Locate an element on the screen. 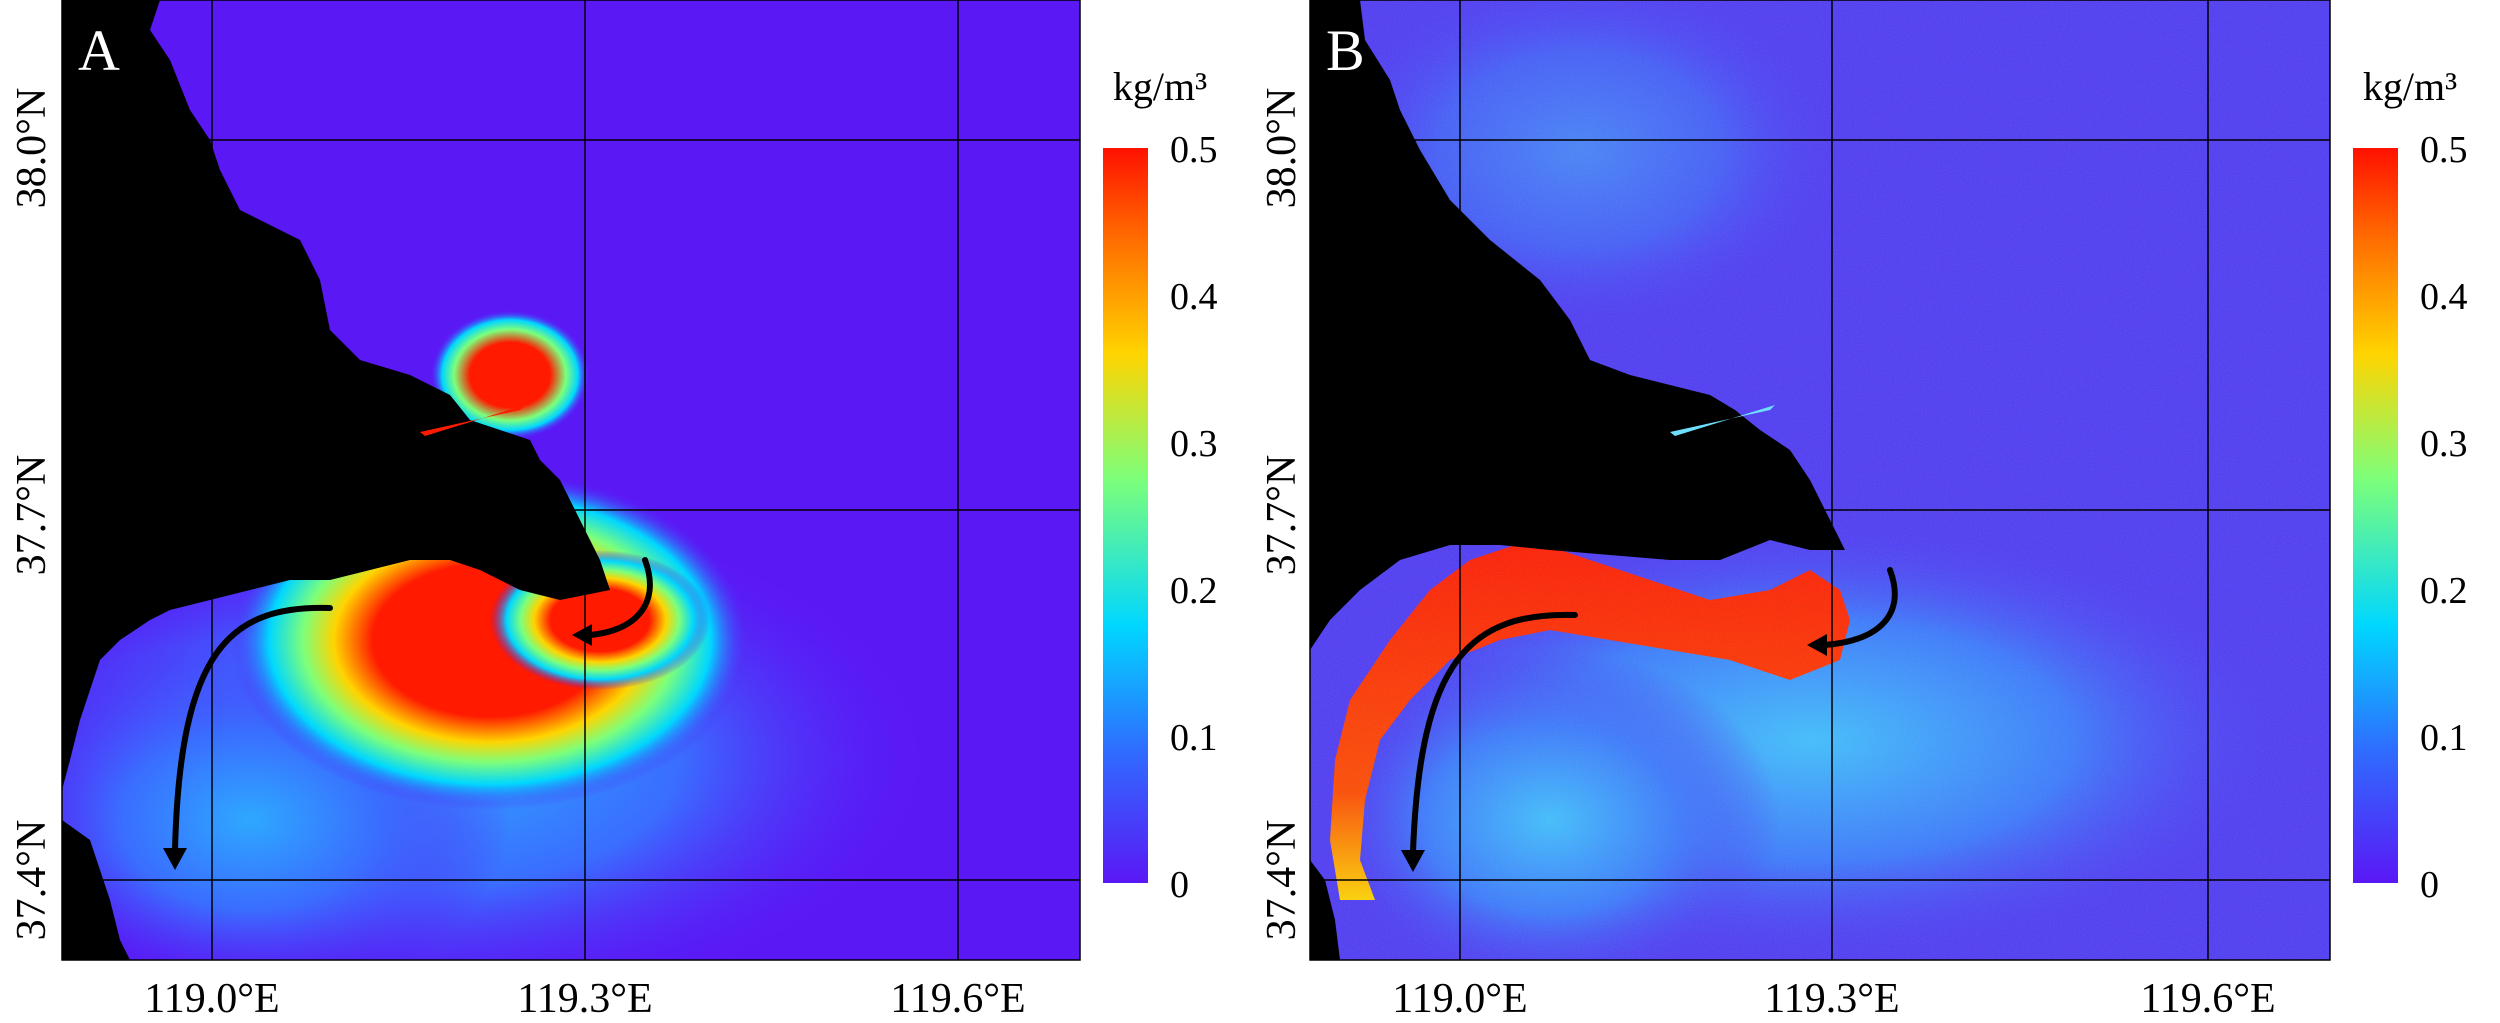 The image size is (2500, 1023). panel-label: B is located at coordinates (1345, 50).